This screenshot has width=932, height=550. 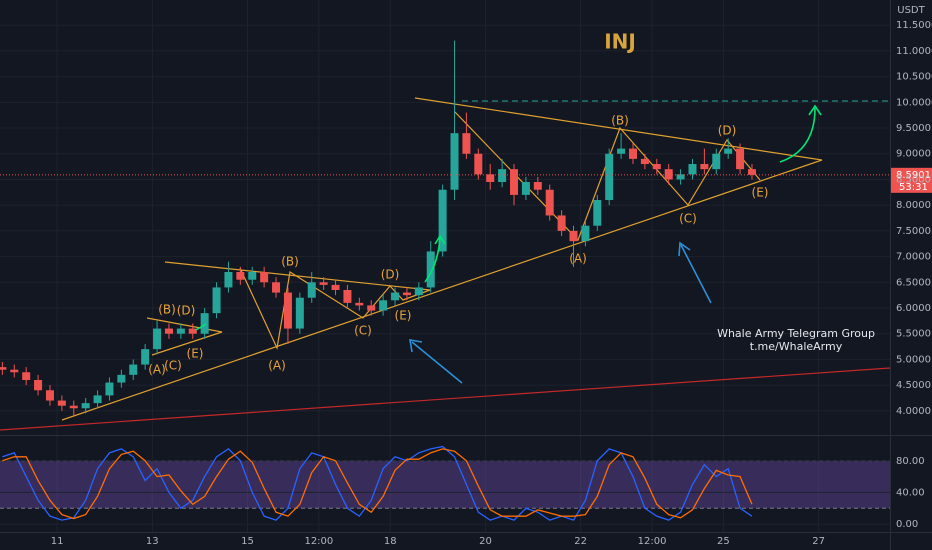 I want to click on x-tick-label: 18, so click(x=390, y=541).